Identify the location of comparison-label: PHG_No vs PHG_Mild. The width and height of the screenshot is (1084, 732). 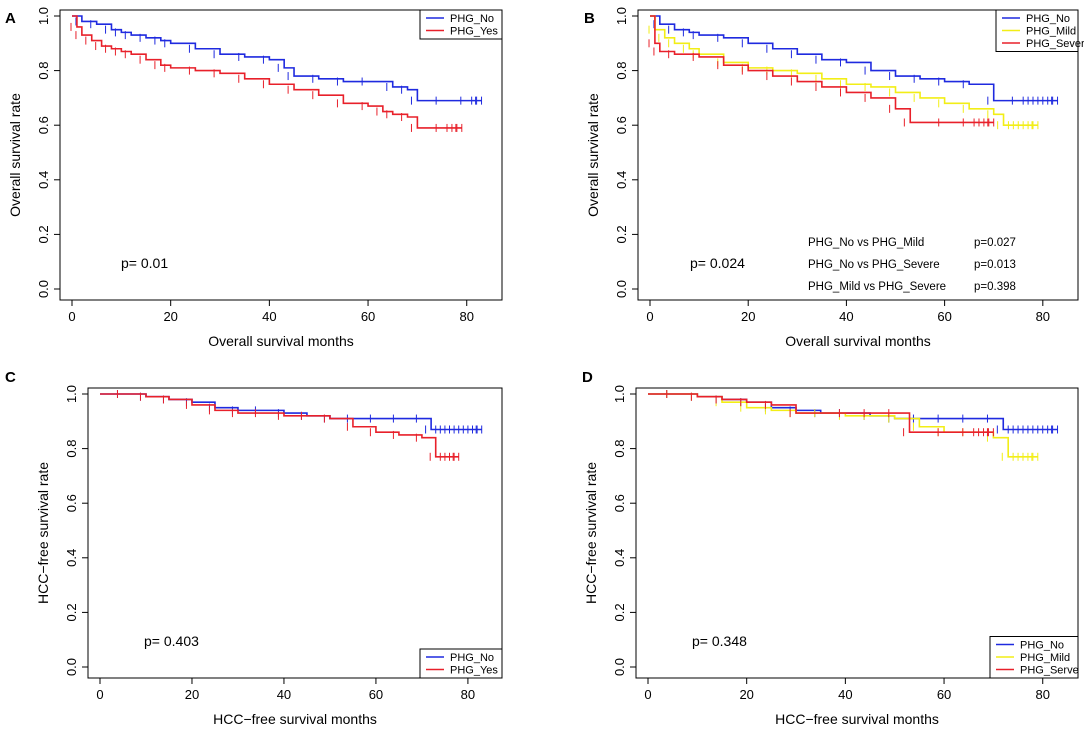
(866, 243).